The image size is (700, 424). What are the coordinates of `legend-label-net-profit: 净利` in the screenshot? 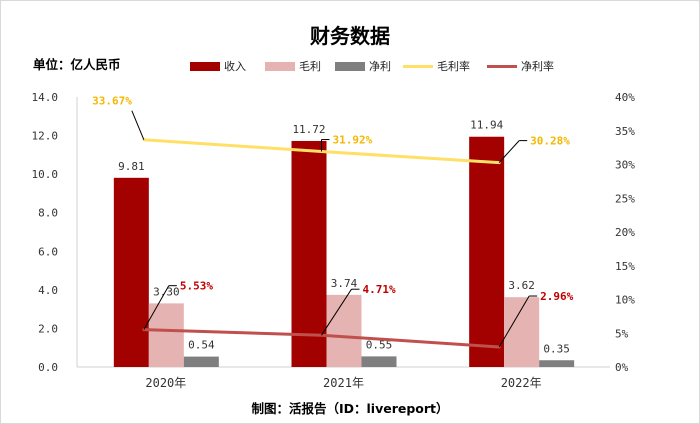 It's located at (380, 66).